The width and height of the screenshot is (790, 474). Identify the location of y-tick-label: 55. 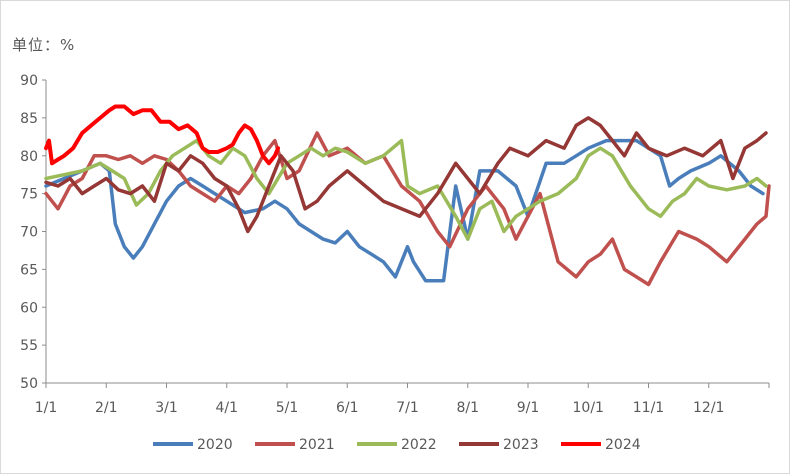
(29, 346).